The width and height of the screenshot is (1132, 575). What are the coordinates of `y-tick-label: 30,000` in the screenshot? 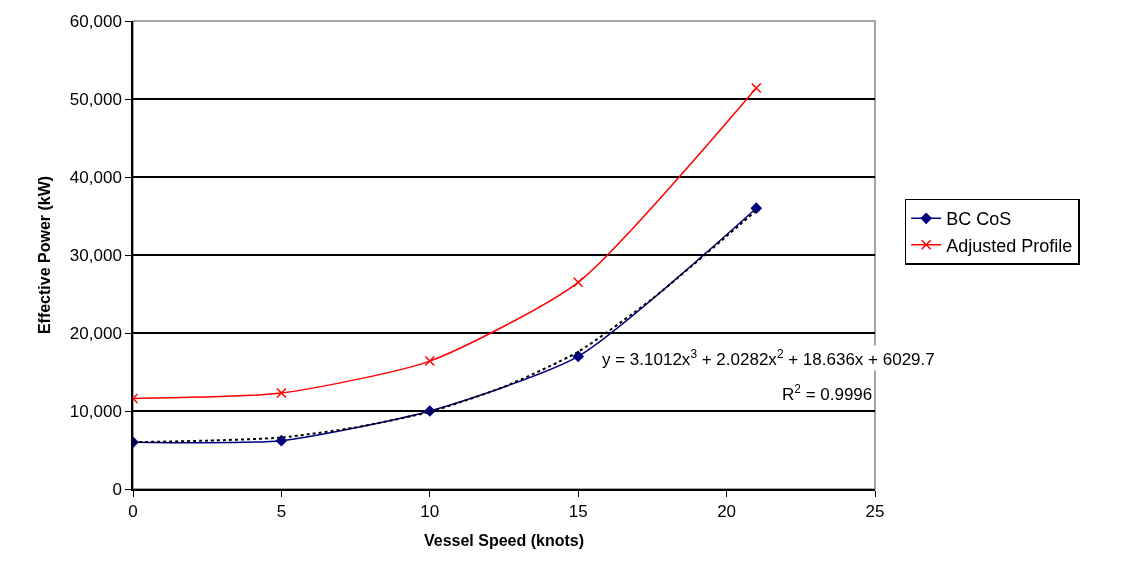 It's located at (95, 255).